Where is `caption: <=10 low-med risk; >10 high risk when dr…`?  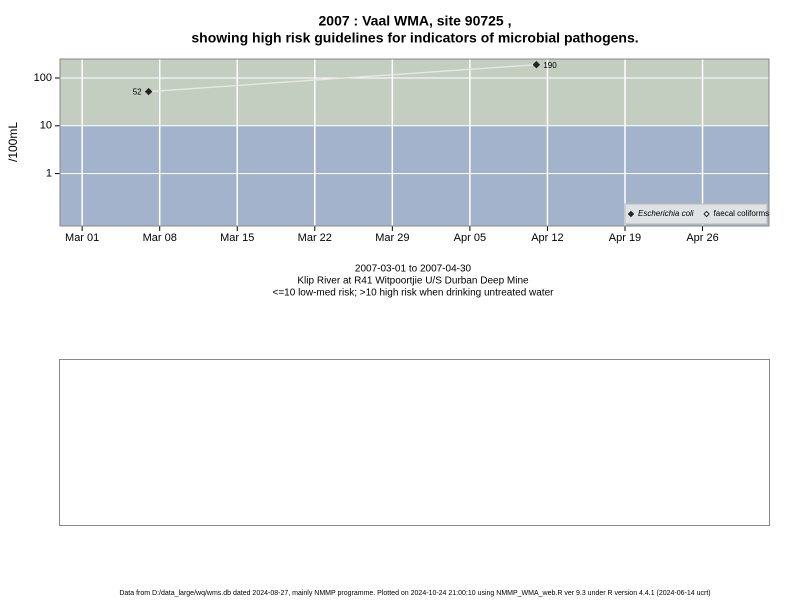
caption: <=10 low-med risk; >10 high risk when dr… is located at coordinates (414, 293).